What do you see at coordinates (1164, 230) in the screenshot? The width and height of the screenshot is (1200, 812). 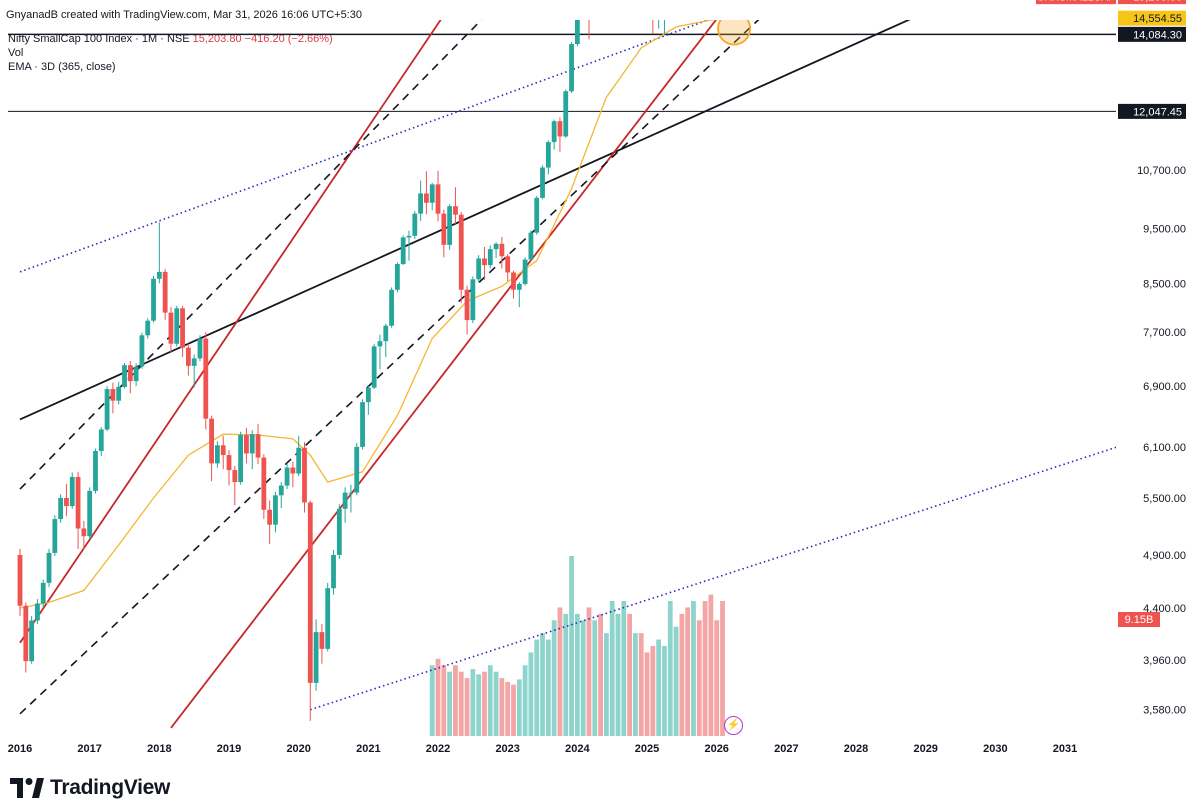 I see `y-tick-label: 9,500.00` at bounding box center [1164, 230].